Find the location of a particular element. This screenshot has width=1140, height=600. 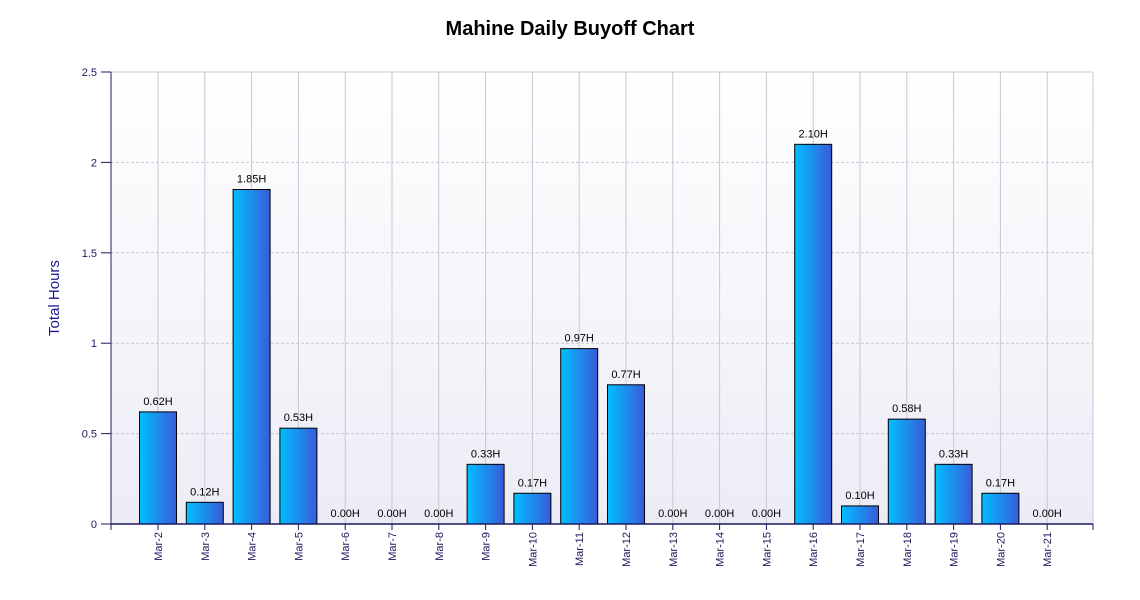

x-tick-label: Mar-2 is located at coordinates (159, 546).